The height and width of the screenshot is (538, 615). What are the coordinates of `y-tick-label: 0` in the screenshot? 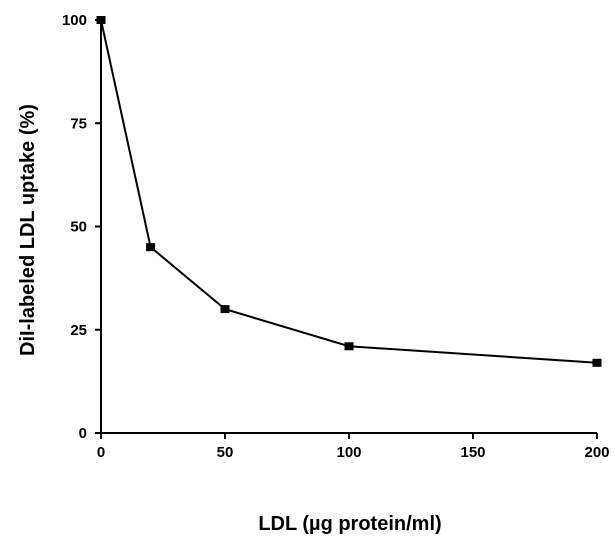 It's located at (83, 433).